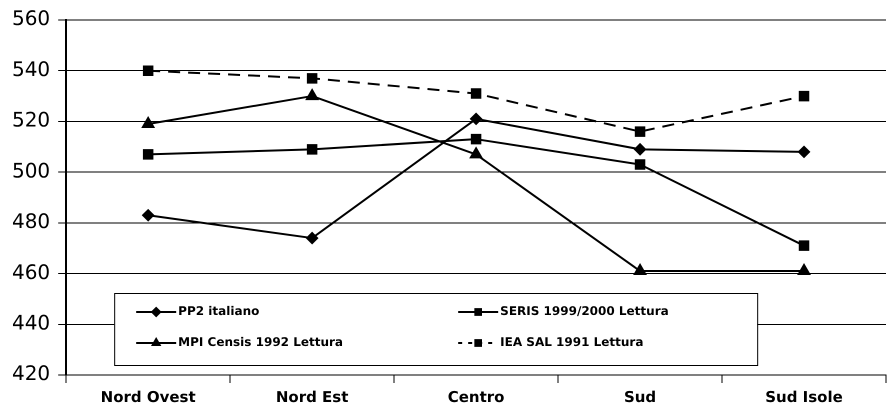 This screenshot has width=894, height=415. What do you see at coordinates (572, 342) in the screenshot?
I see `legend-label: IEA SAL 1991 Lettura` at bounding box center [572, 342].